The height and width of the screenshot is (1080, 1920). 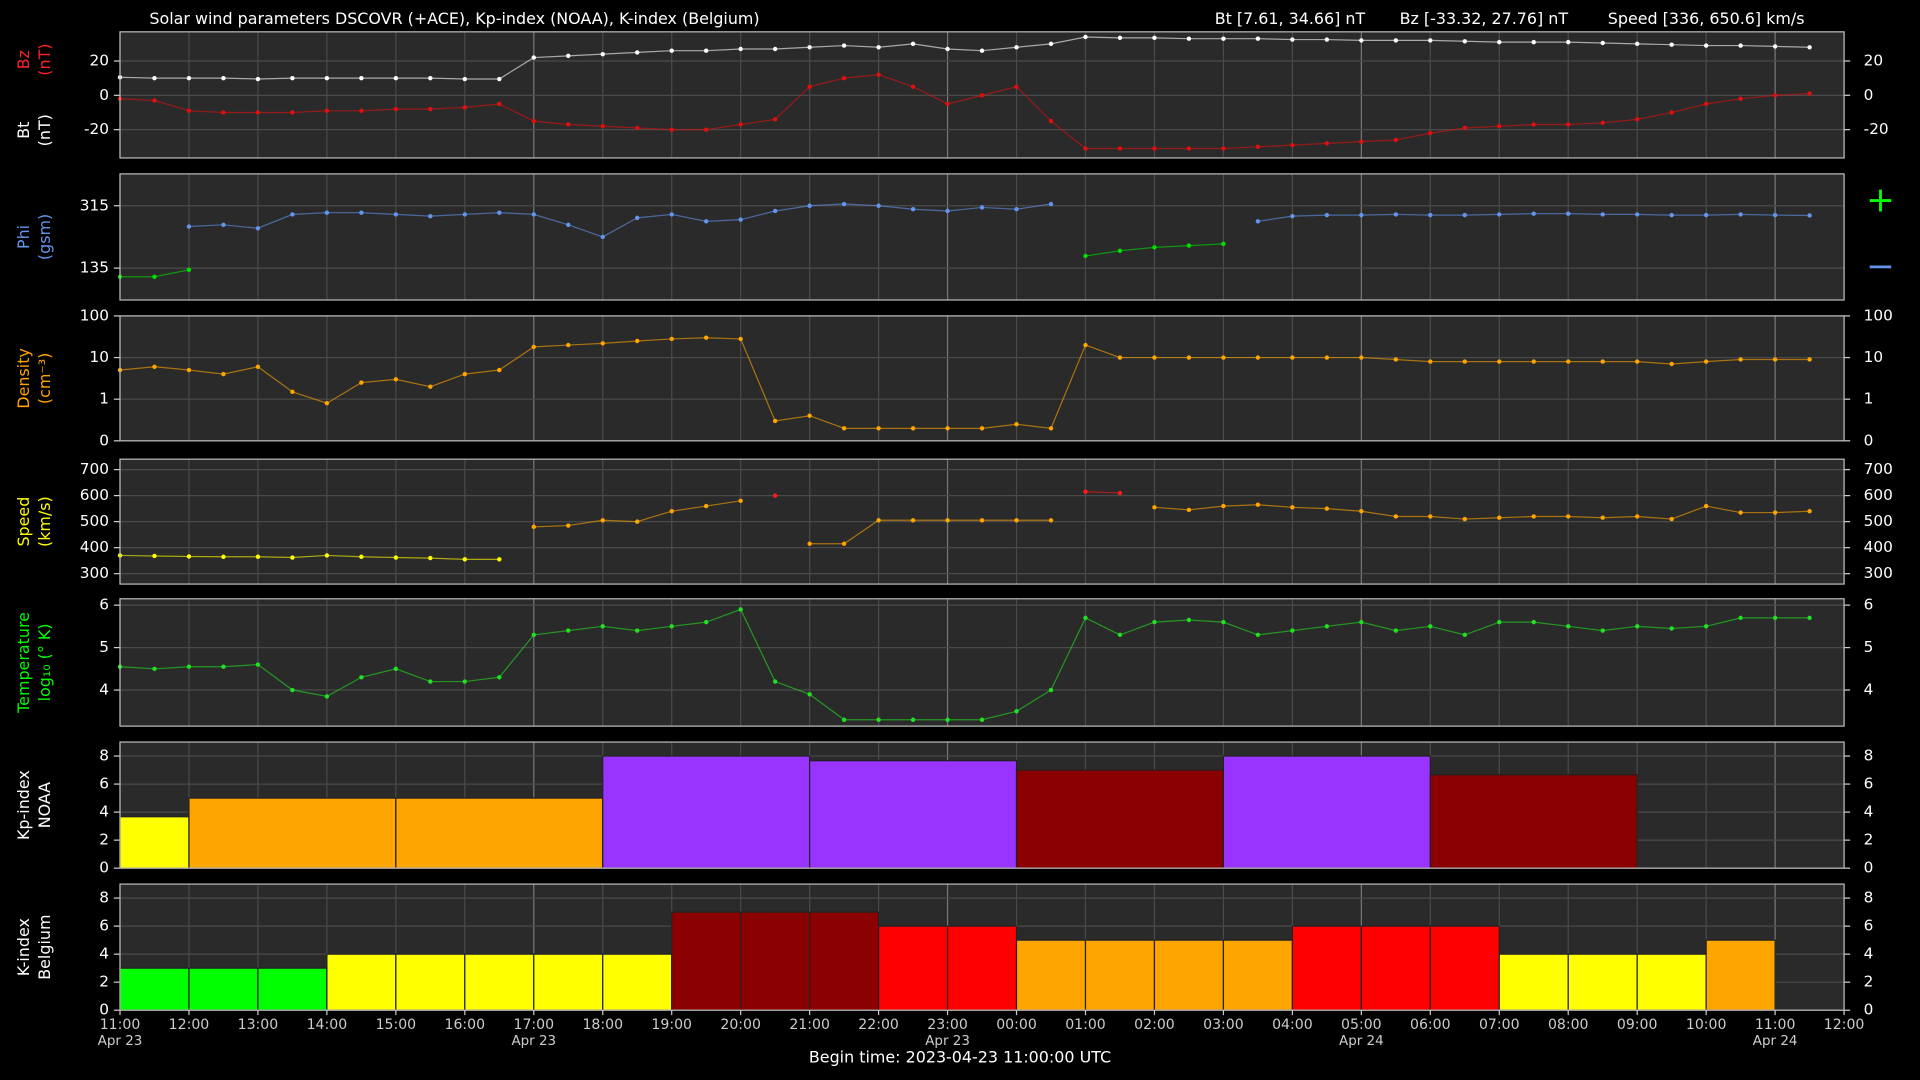 What do you see at coordinates (104, 756) in the screenshot?
I see `y-tick-label: 8` at bounding box center [104, 756].